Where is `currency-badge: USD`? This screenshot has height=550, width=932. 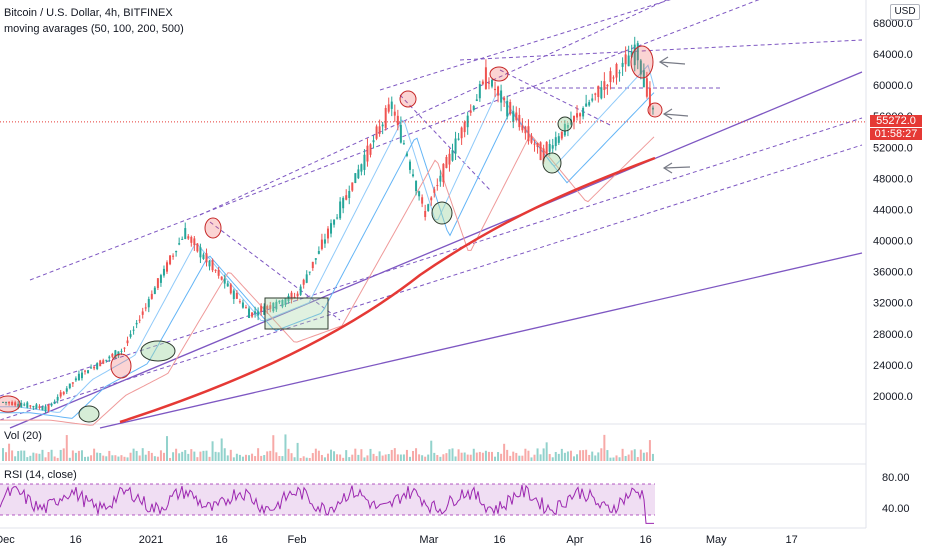 currency-badge: USD is located at coordinates (905, 12).